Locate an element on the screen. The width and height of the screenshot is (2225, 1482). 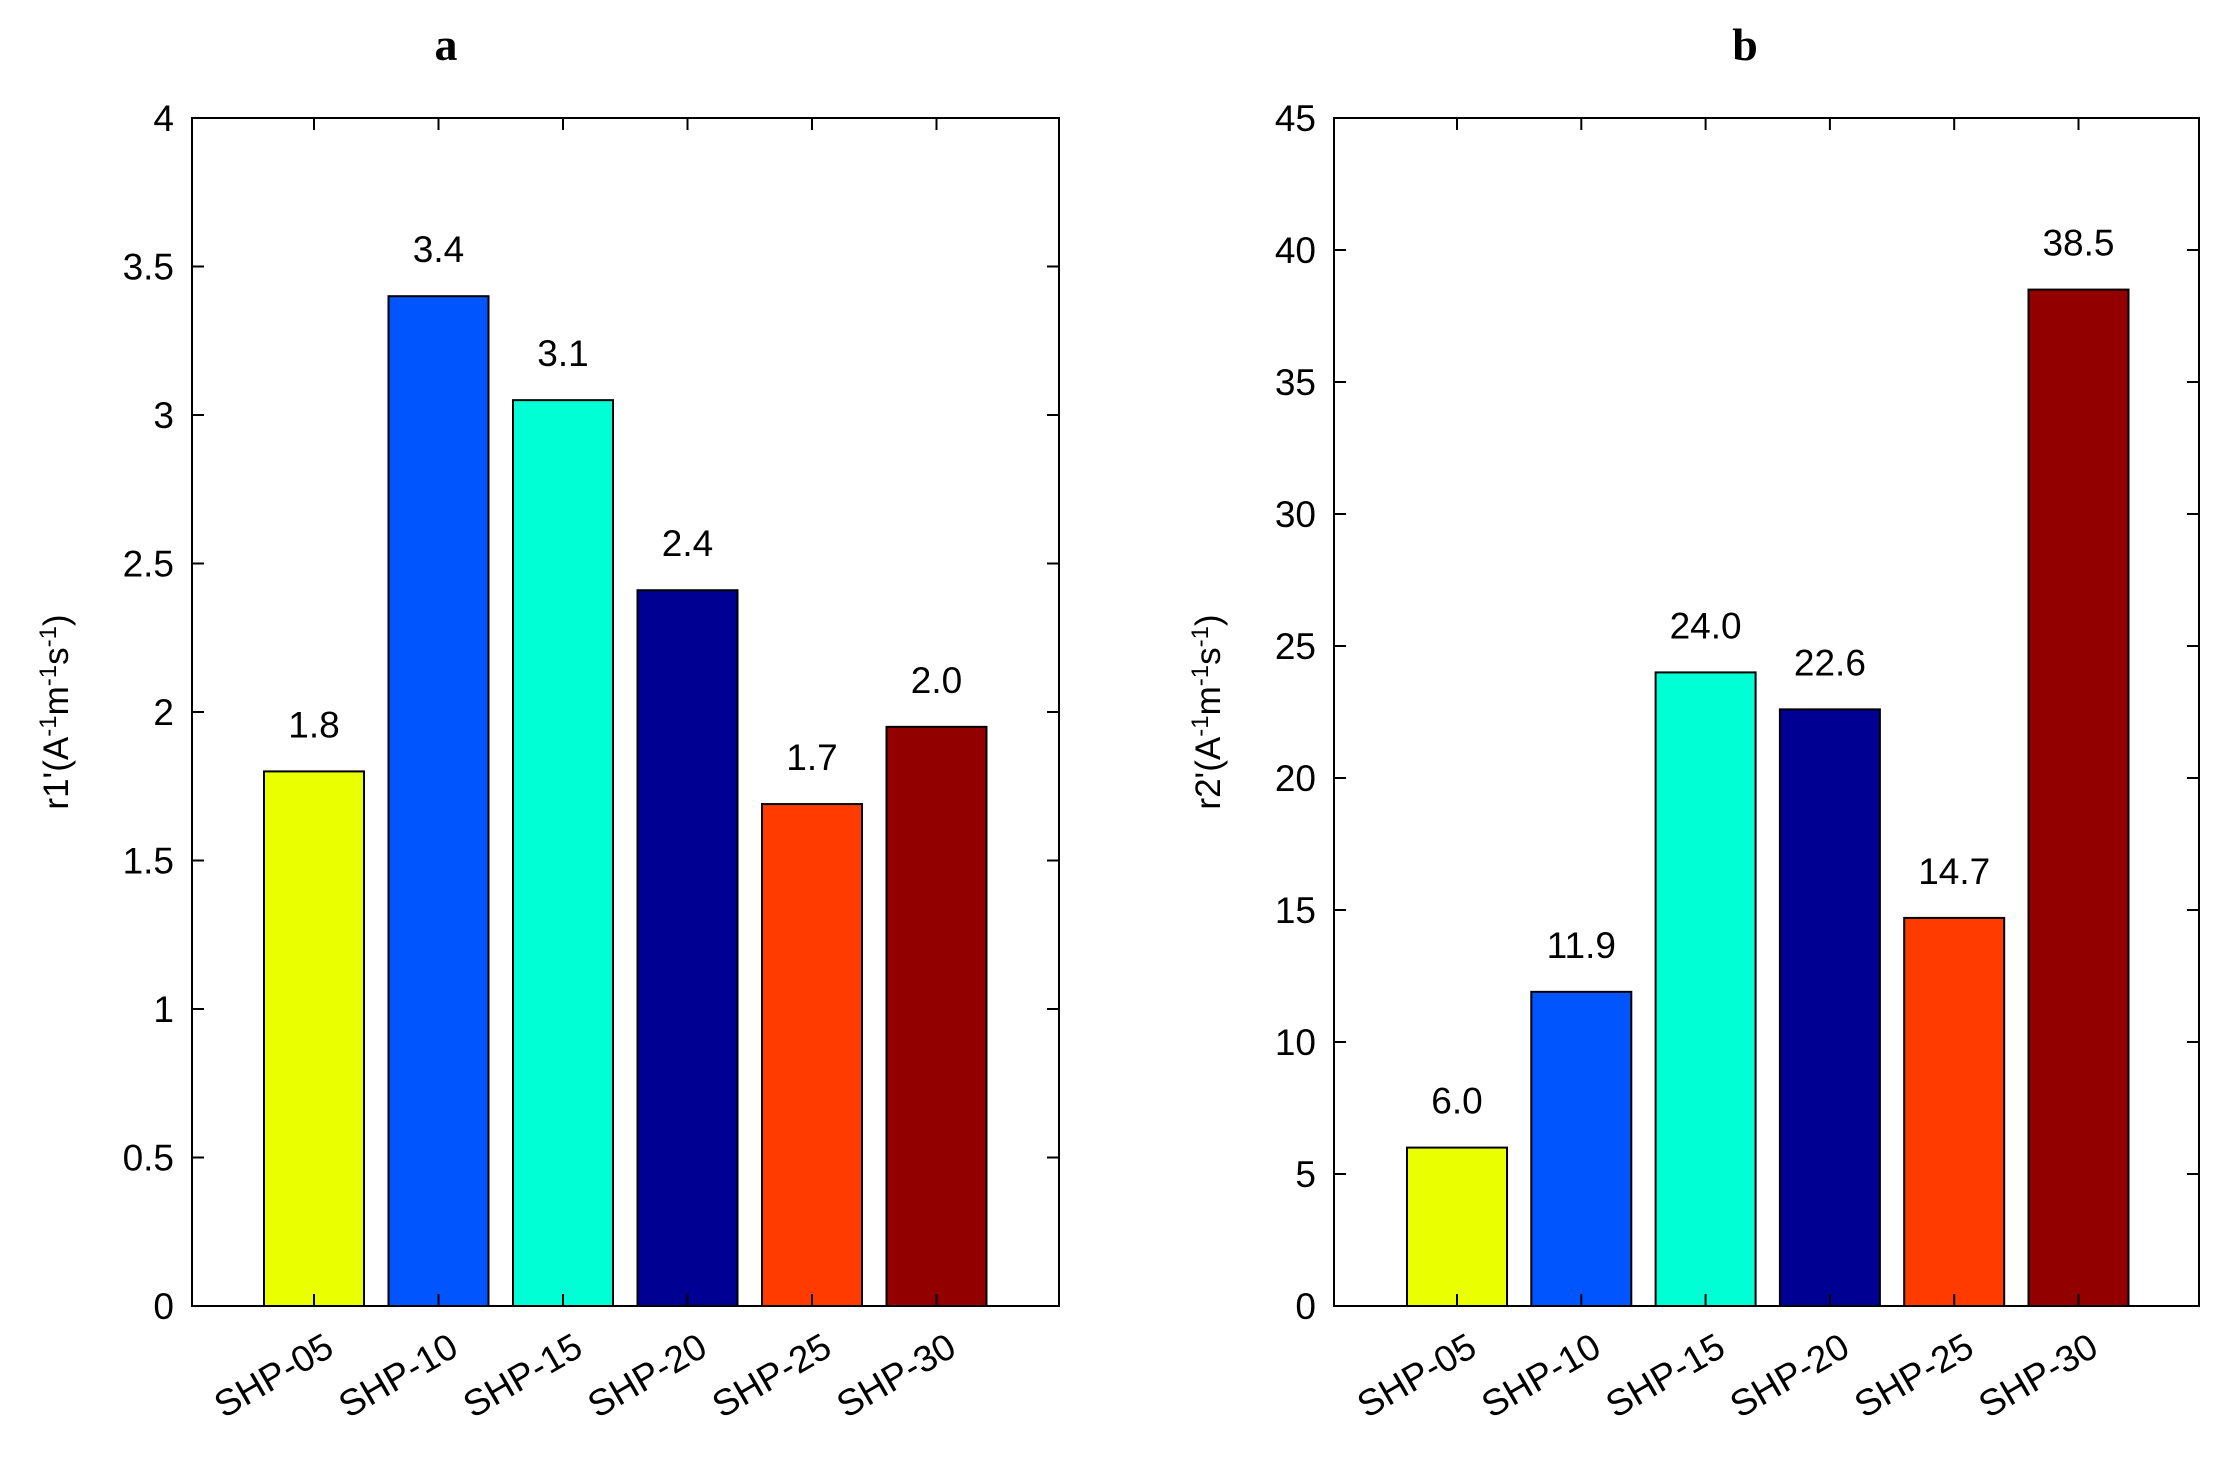
y-tick-label: 45 is located at coordinates (1295, 118).